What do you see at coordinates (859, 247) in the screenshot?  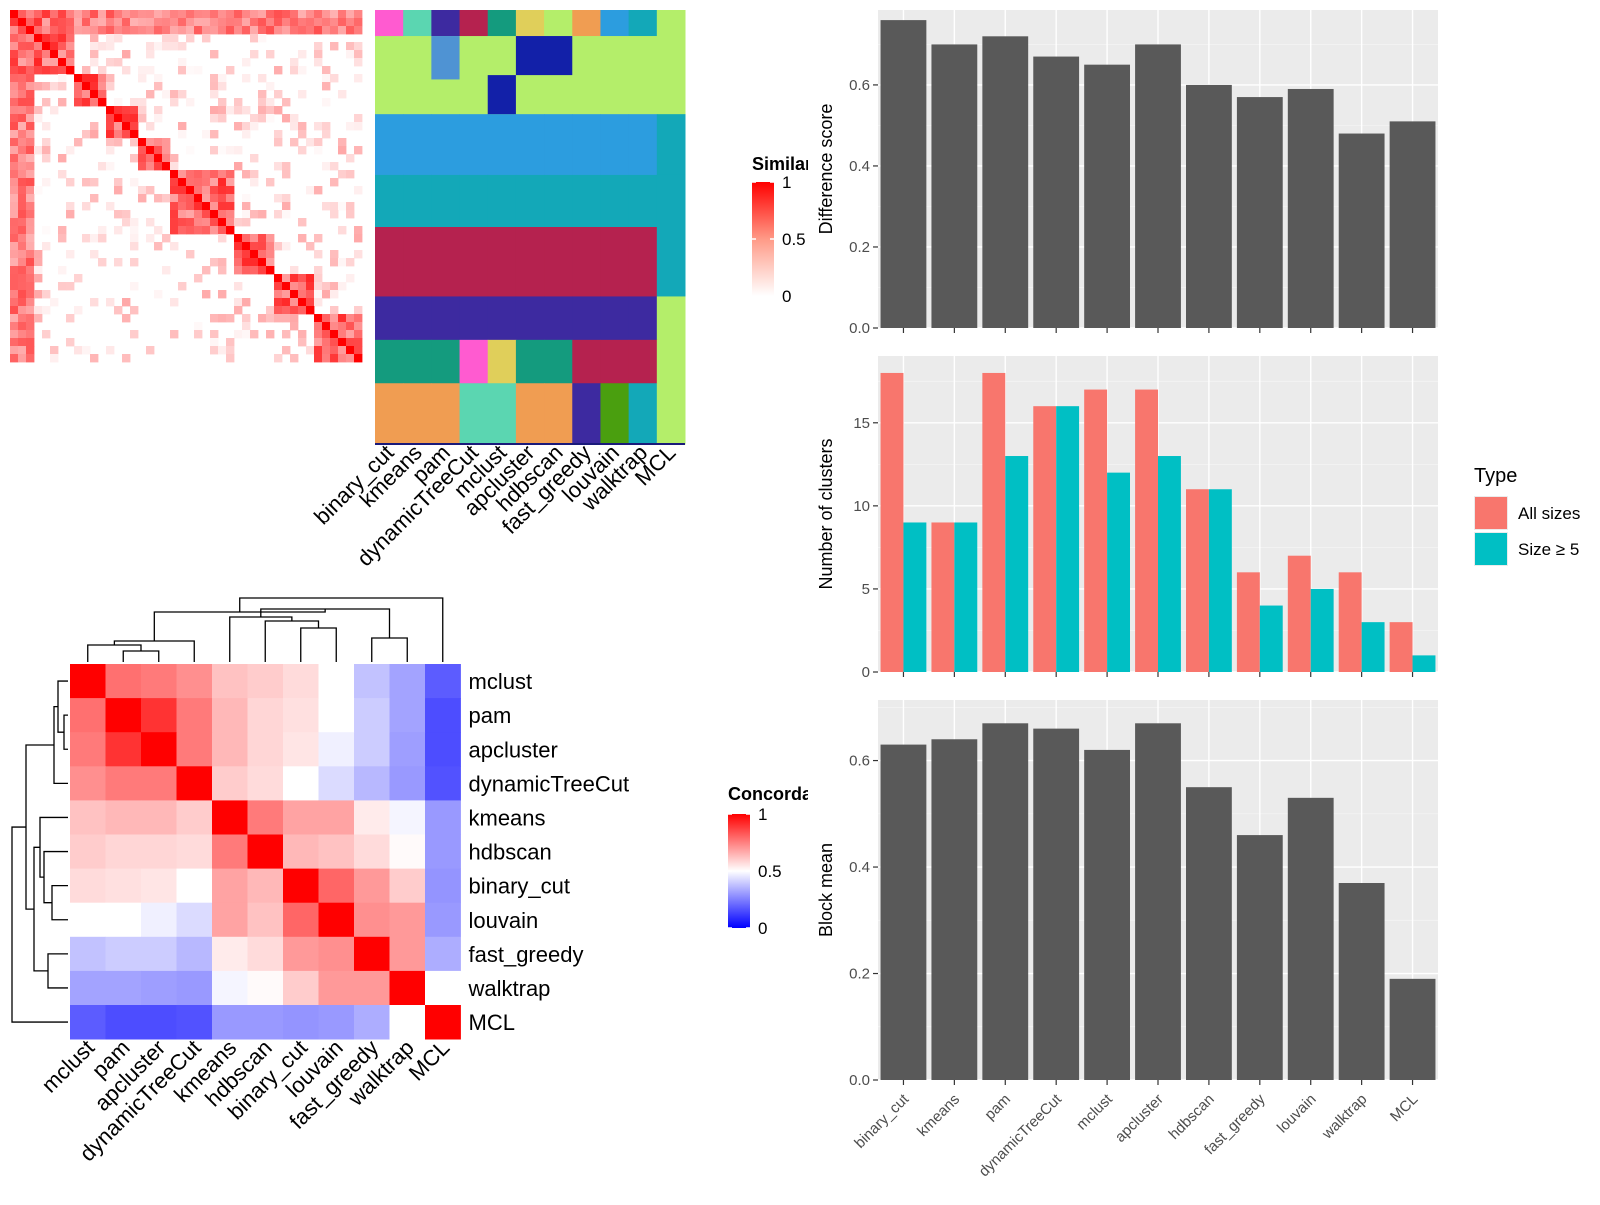 I see `y-tick-label: 0.2` at bounding box center [859, 247].